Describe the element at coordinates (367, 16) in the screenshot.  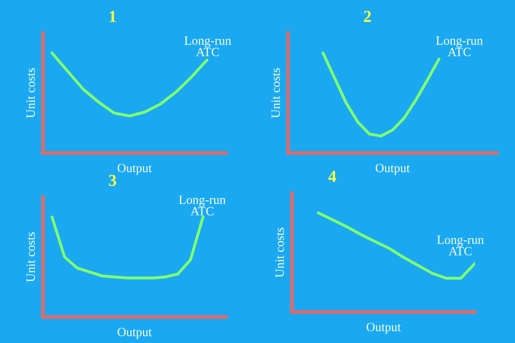
I see `chart-title: 2` at that location.